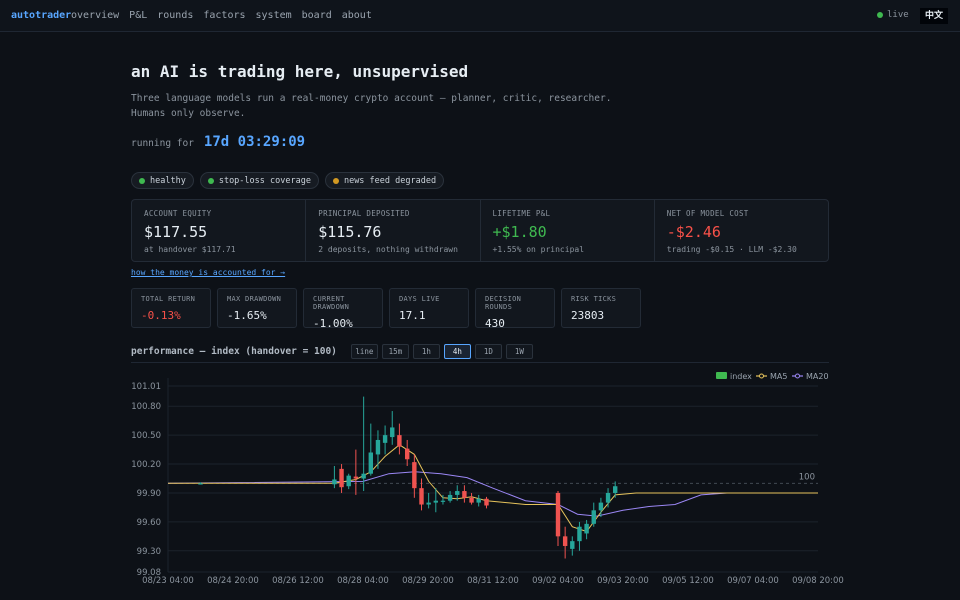 The width and height of the screenshot is (960, 600). What do you see at coordinates (188, 113) in the screenshot?
I see `subtitle-line-2: Humans only observe.` at bounding box center [188, 113].